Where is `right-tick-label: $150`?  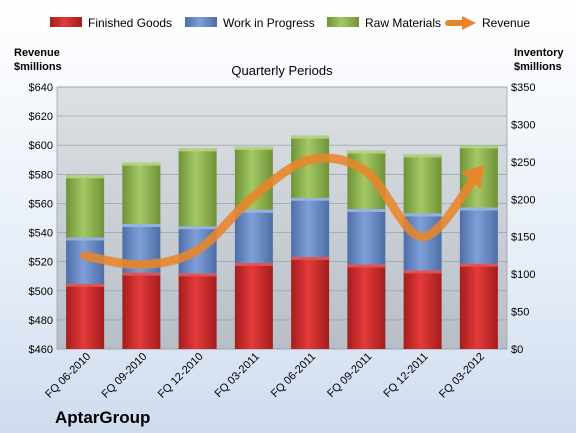
right-tick-label: $150 is located at coordinates (523, 238).